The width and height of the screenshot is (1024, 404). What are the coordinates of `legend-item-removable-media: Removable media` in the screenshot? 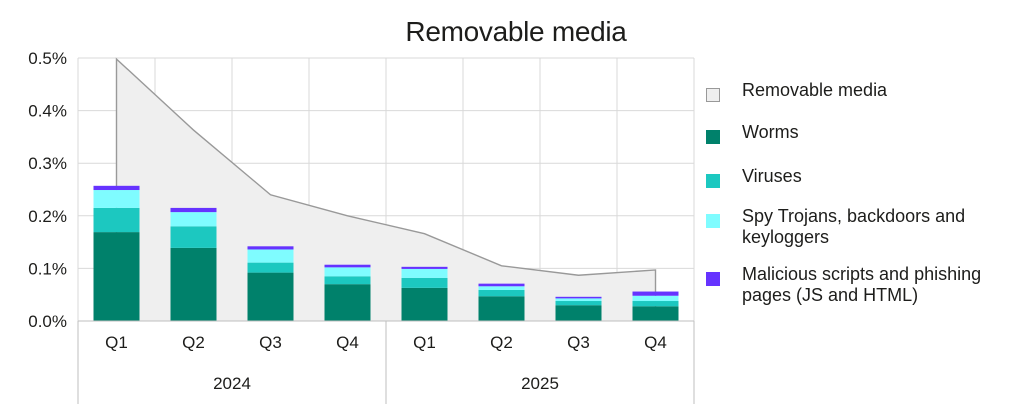 It's located at (859, 91).